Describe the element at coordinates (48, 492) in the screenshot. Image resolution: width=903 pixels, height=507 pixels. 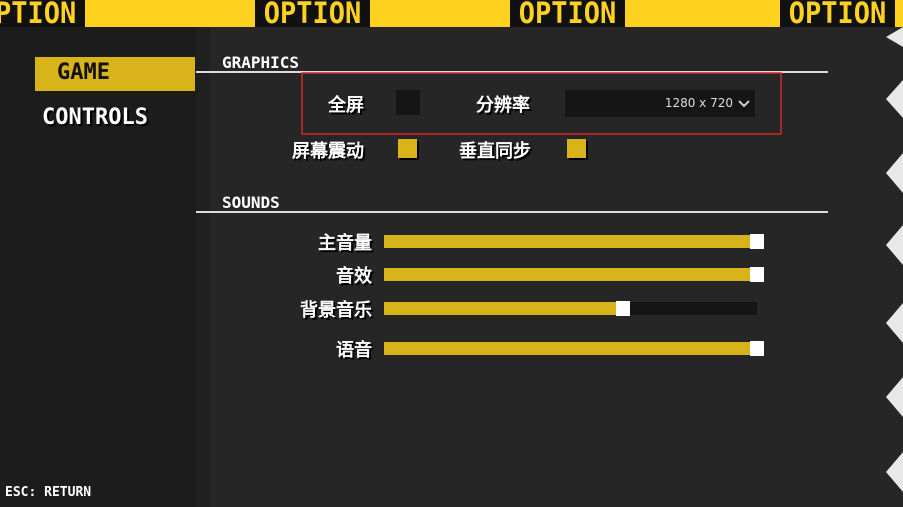
I see `footer-hint: ESC: RETURN` at that location.